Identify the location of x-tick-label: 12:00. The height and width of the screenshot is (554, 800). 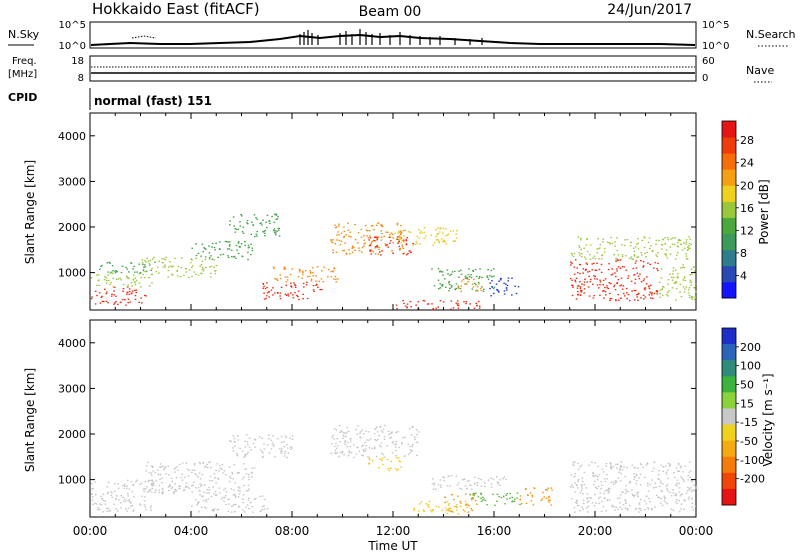
(393, 531).